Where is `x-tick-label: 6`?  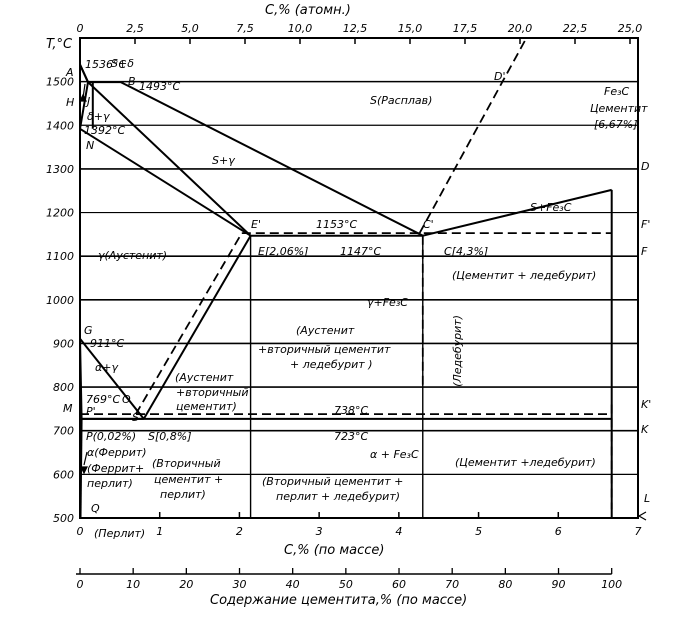 x-tick-label: 6 is located at coordinates (558, 531).